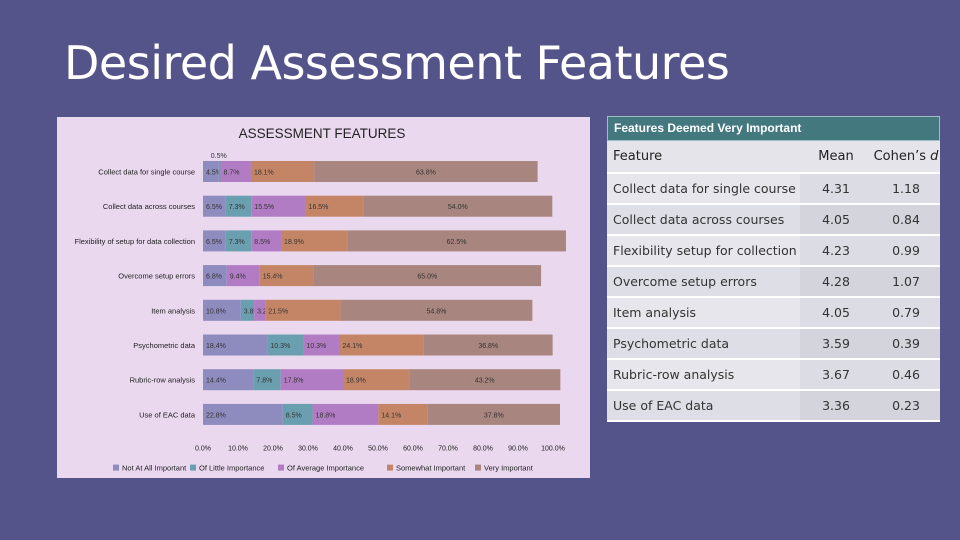 This screenshot has width=960, height=540. Describe the element at coordinates (836, 189) in the screenshot. I see `row-mean: 4.31` at that location.